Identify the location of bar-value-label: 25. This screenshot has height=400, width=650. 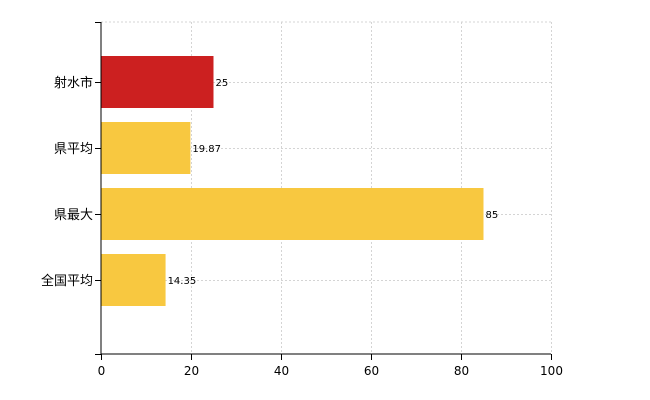
(222, 83).